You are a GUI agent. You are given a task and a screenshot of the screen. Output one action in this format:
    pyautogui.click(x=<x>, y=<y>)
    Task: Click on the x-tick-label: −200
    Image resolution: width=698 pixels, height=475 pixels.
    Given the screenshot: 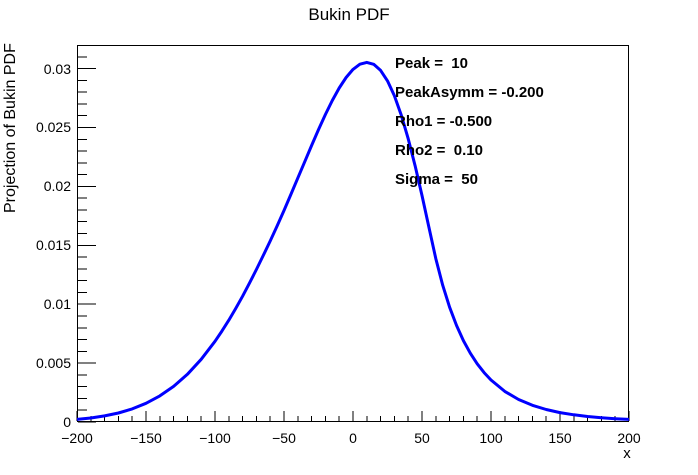 What is the action you would take?
    pyautogui.click(x=77, y=438)
    